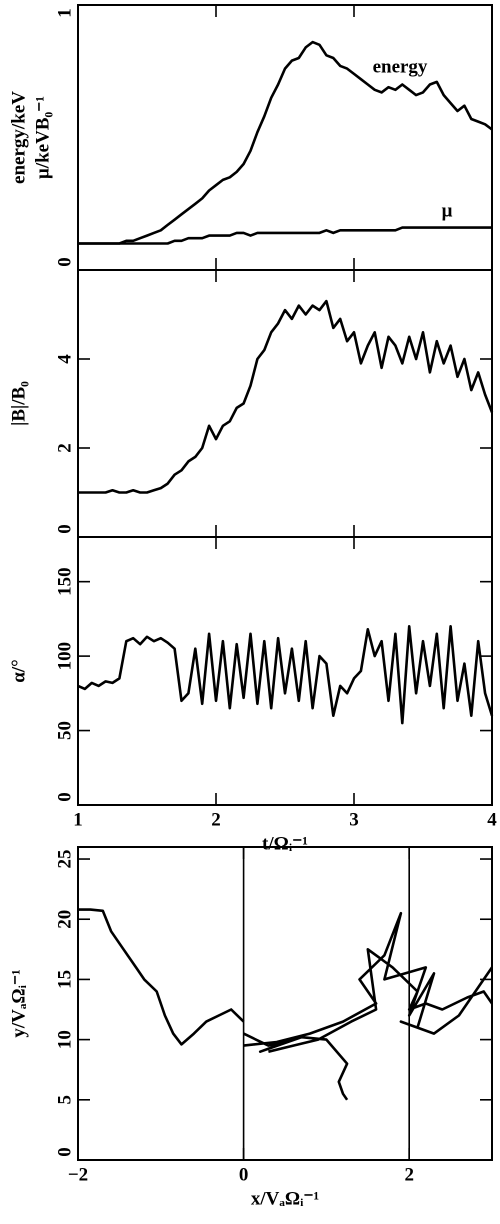 The image size is (500, 1224). What do you see at coordinates (64, 359) in the screenshot?
I see `y-tick-label: 4` at bounding box center [64, 359].